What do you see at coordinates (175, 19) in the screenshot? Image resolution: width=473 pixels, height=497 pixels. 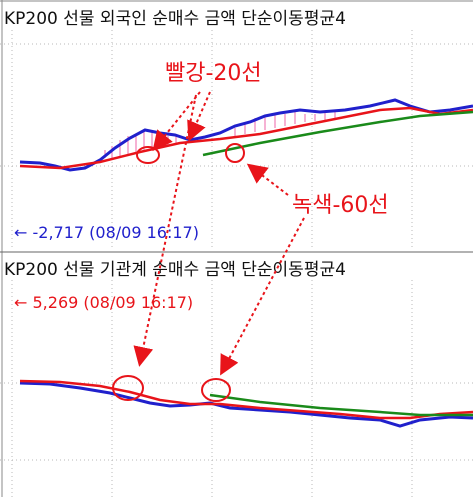 I see `panel-title: KP200 선물 외국인 순매수 금액 단순이동평균4` at bounding box center [175, 19].